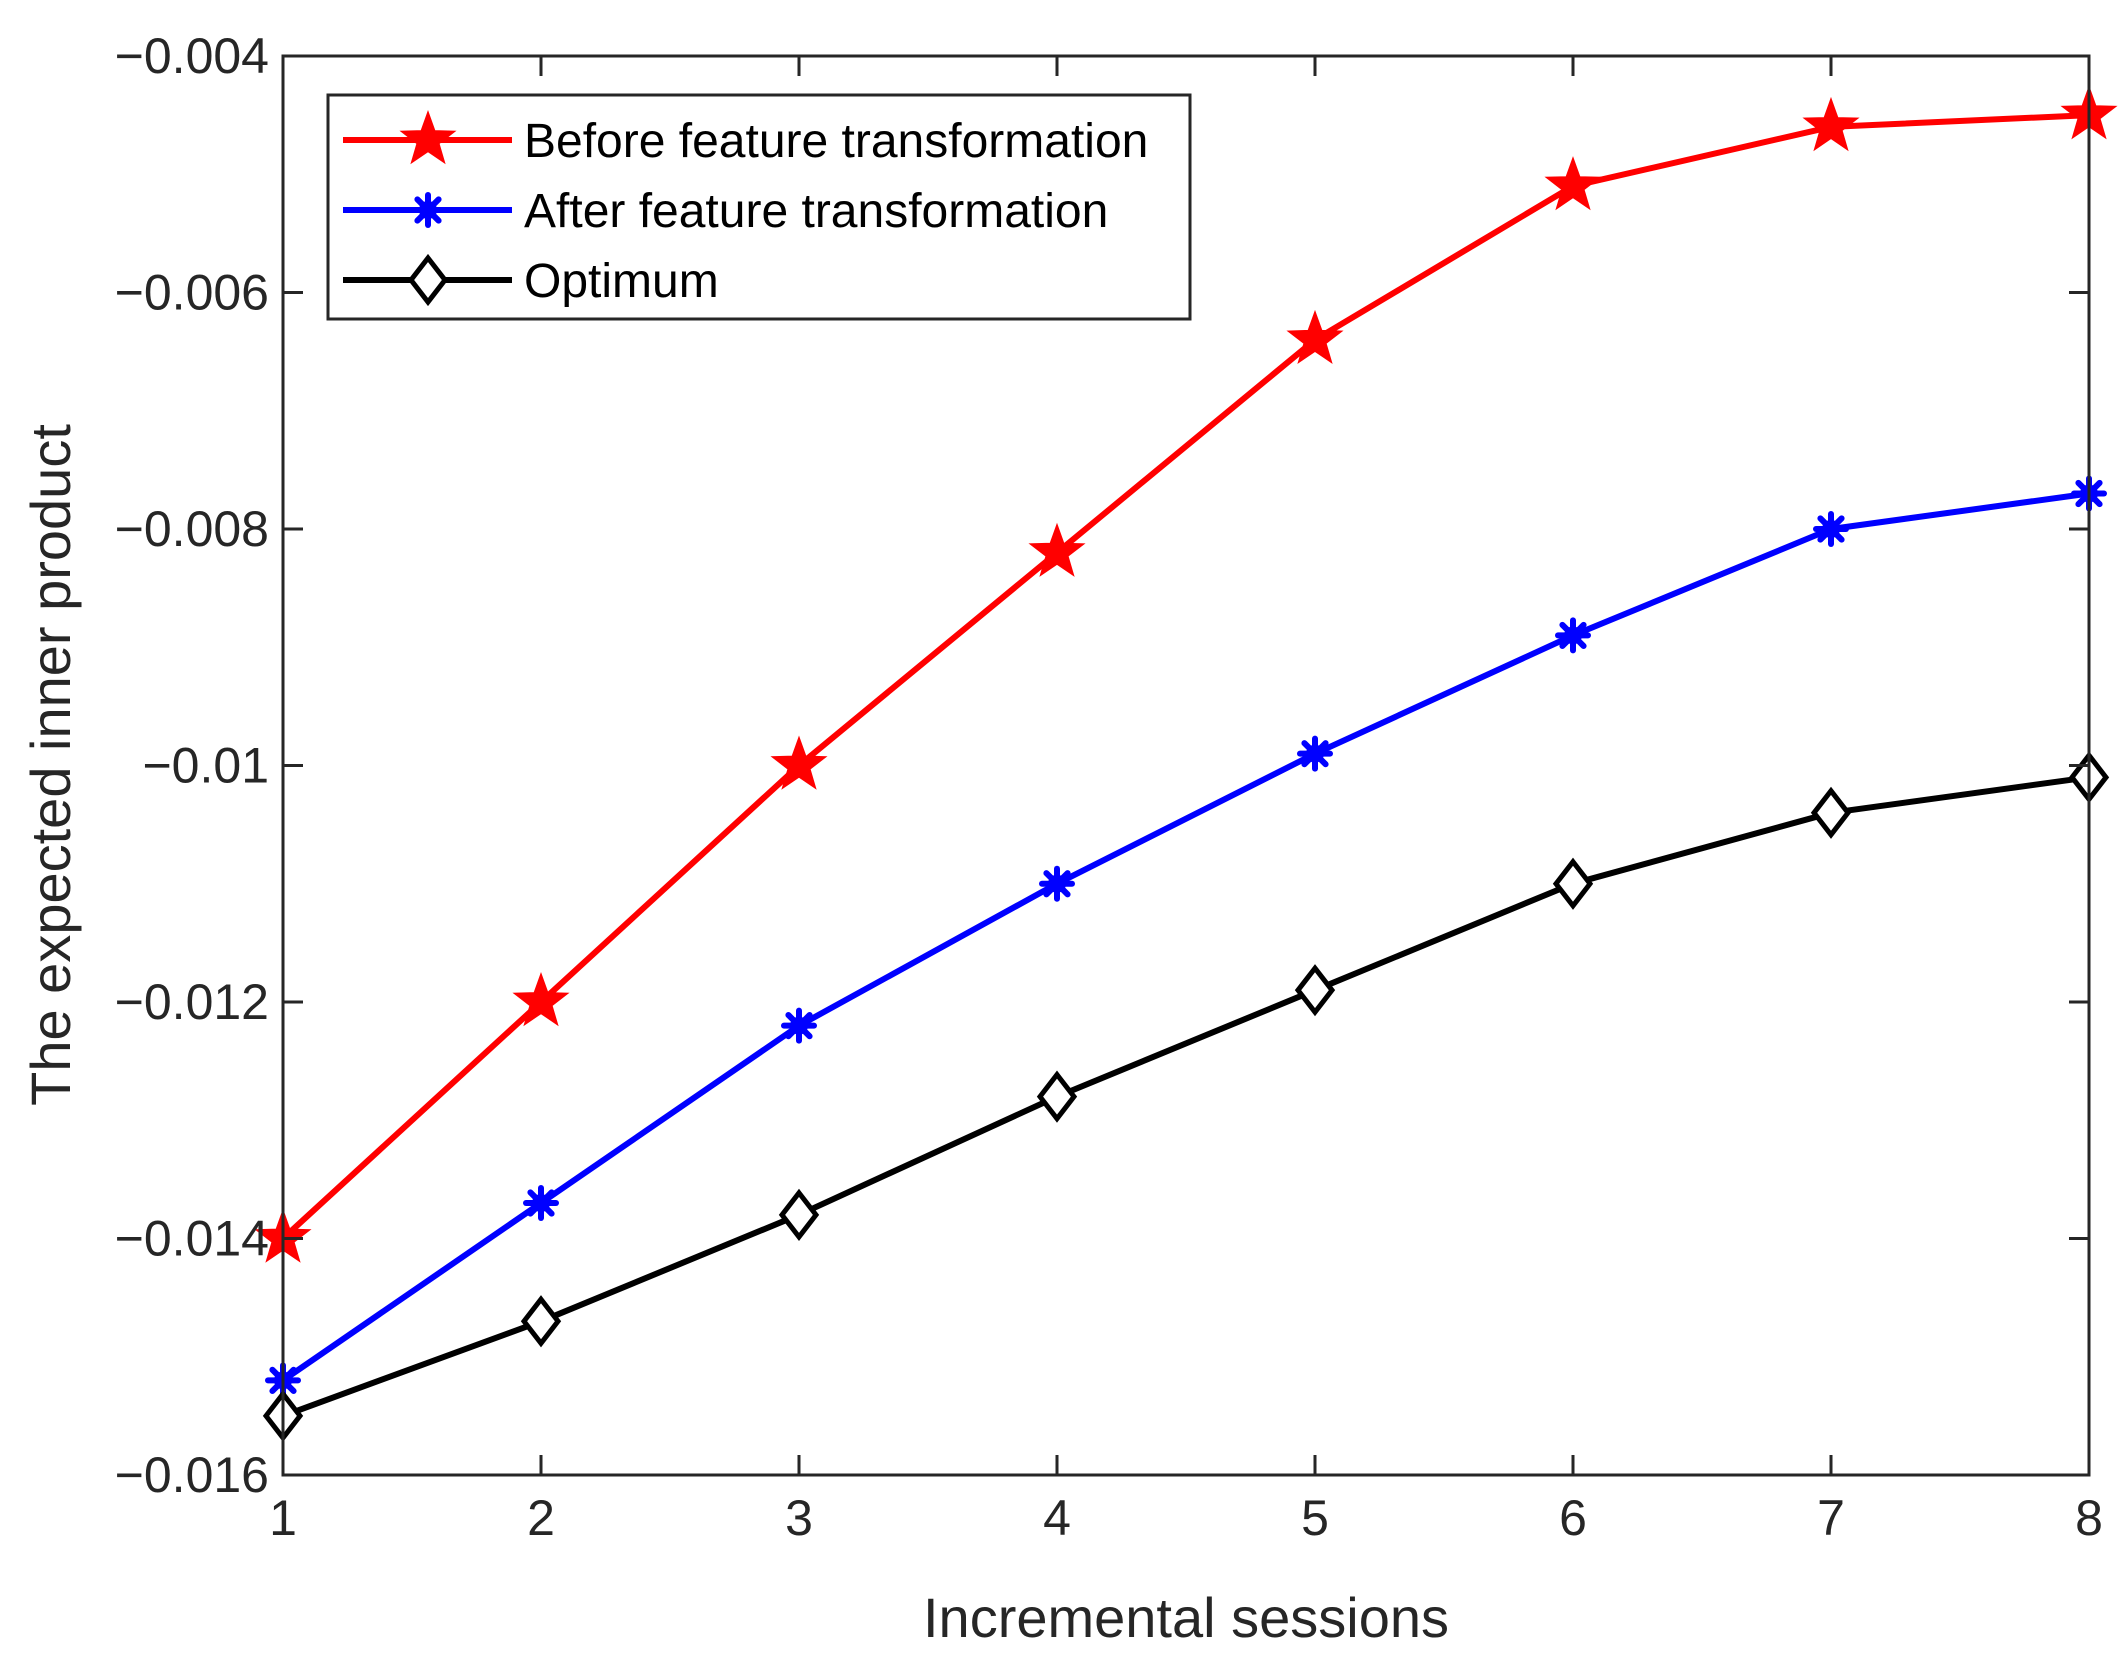 This screenshot has height=1664, width=2125. I want to click on legend-entry-before-feature-transformation: Before feature transformation, so click(745, 139).